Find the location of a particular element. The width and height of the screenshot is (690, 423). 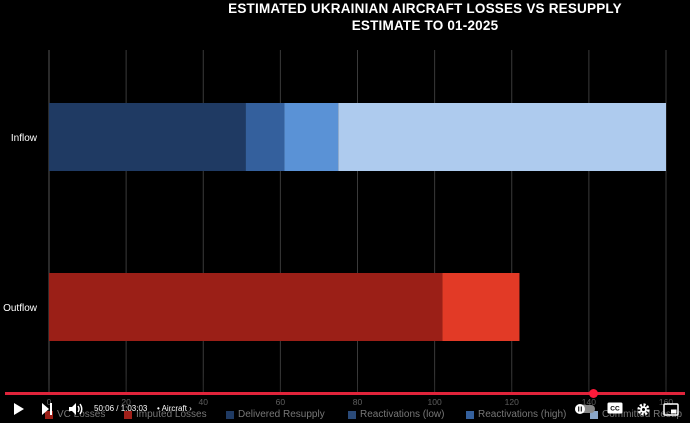

play-button is located at coordinates (19, 409).